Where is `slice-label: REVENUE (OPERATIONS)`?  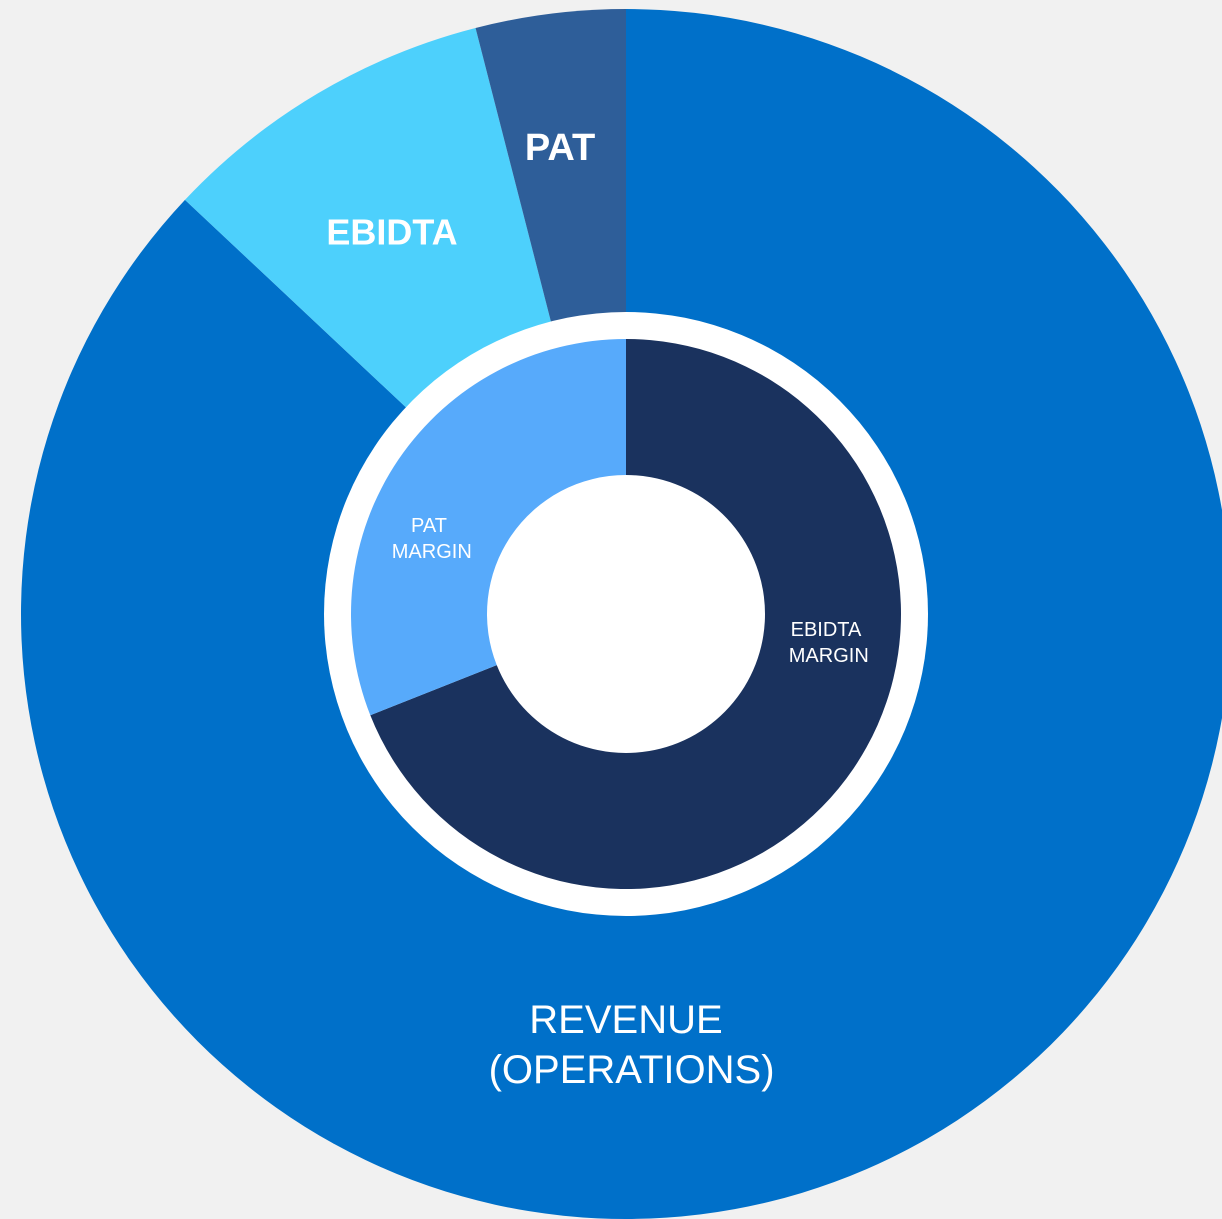 slice-label: REVENUE (OPERATIONS) is located at coordinates (625, 1045).